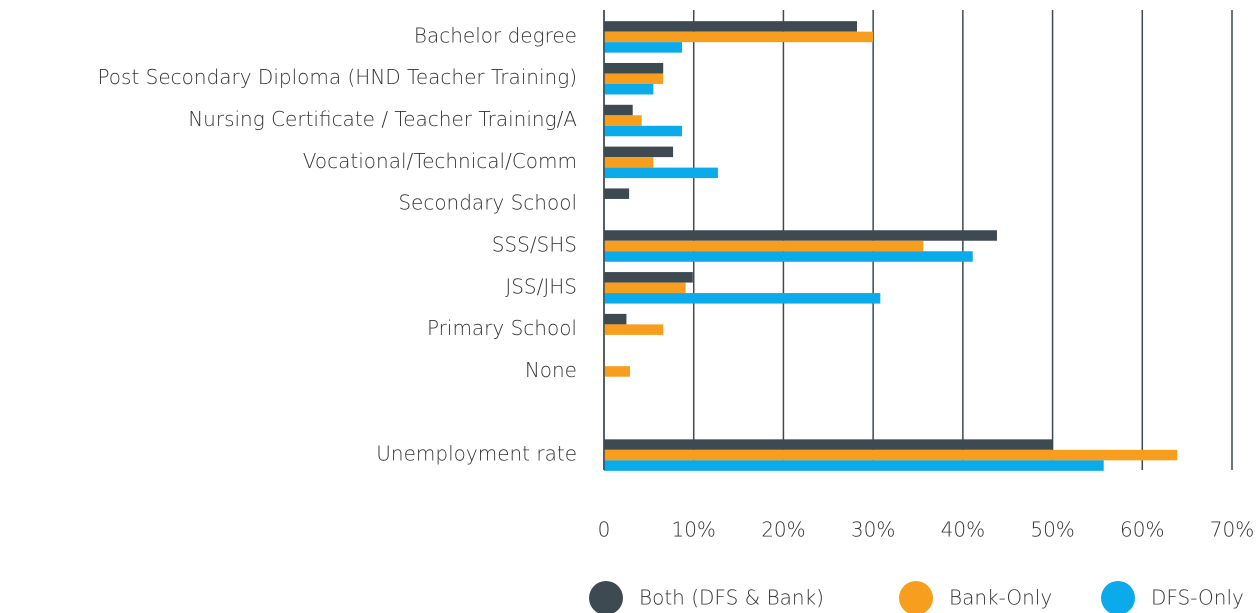  I want to click on y-tick-label: Secondary School, so click(487, 203).